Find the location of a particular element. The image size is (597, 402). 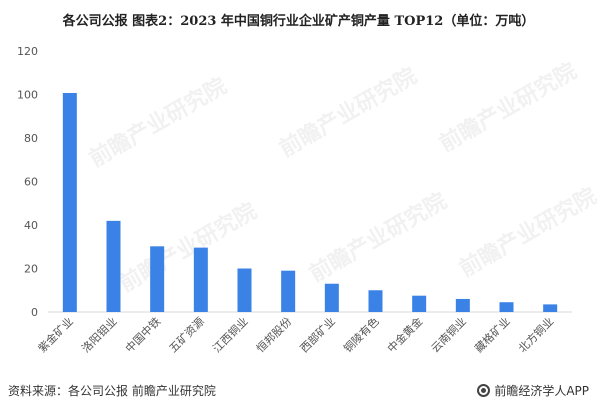

brand-label: 前瞻经济学人APP is located at coordinates (541, 391).